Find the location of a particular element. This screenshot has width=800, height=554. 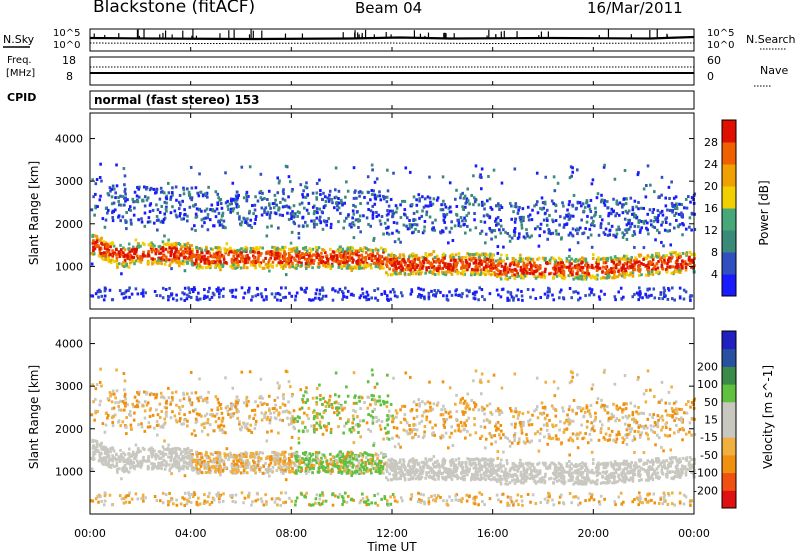

freq-left-tick-top: 18 is located at coordinates (69, 60).